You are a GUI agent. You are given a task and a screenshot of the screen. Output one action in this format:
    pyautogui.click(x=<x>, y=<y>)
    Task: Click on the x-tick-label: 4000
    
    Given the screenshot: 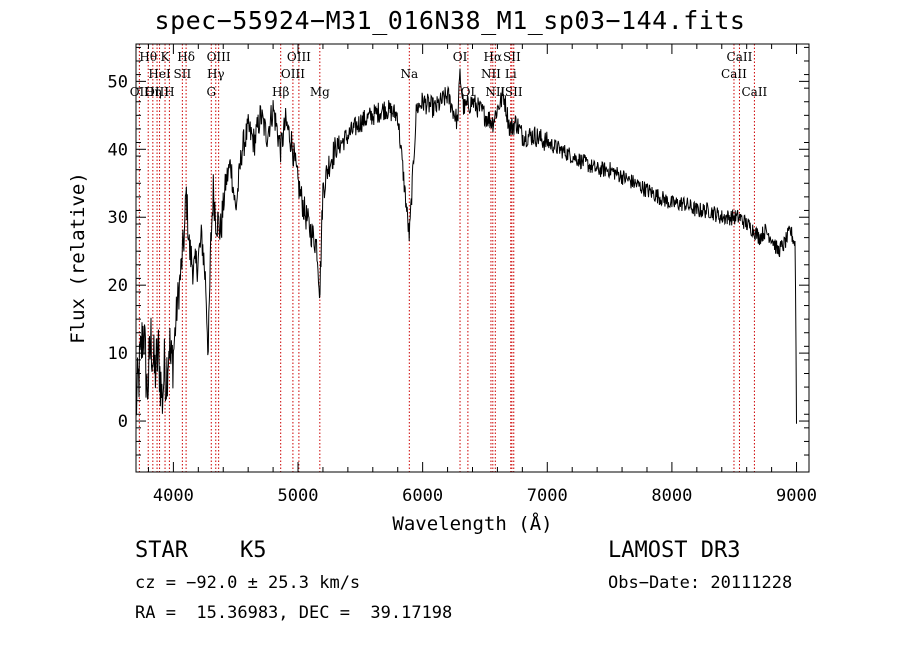 What is the action you would take?
    pyautogui.click(x=173, y=496)
    